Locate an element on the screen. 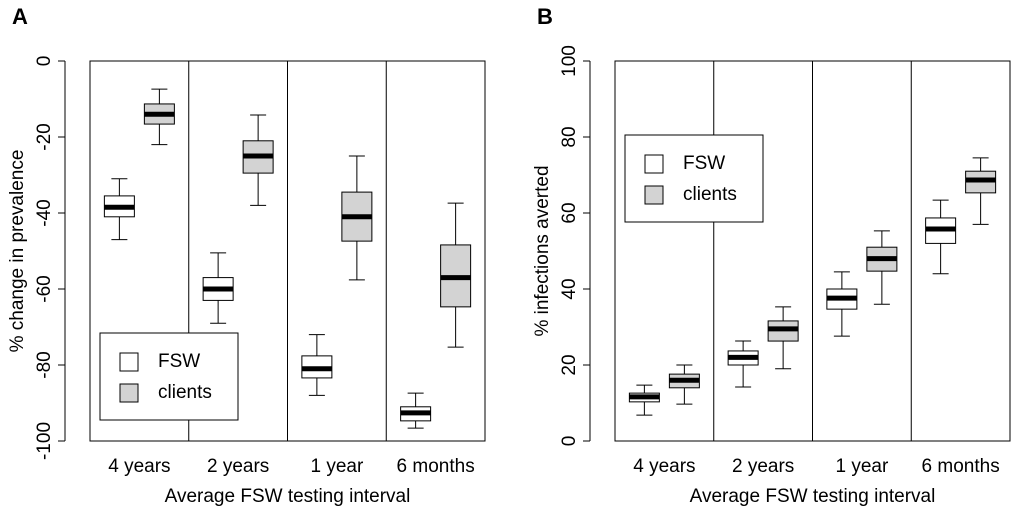 The width and height of the screenshot is (1013, 518). panel-label: B is located at coordinates (545, 16).